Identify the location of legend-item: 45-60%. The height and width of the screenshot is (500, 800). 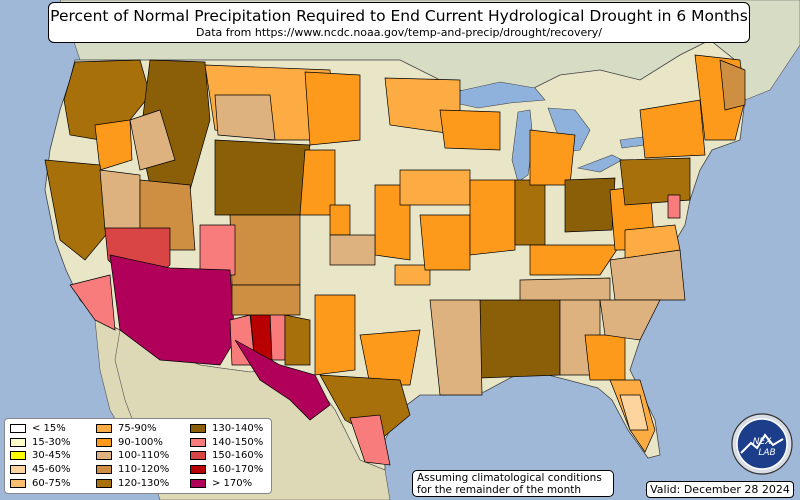
(53, 470).